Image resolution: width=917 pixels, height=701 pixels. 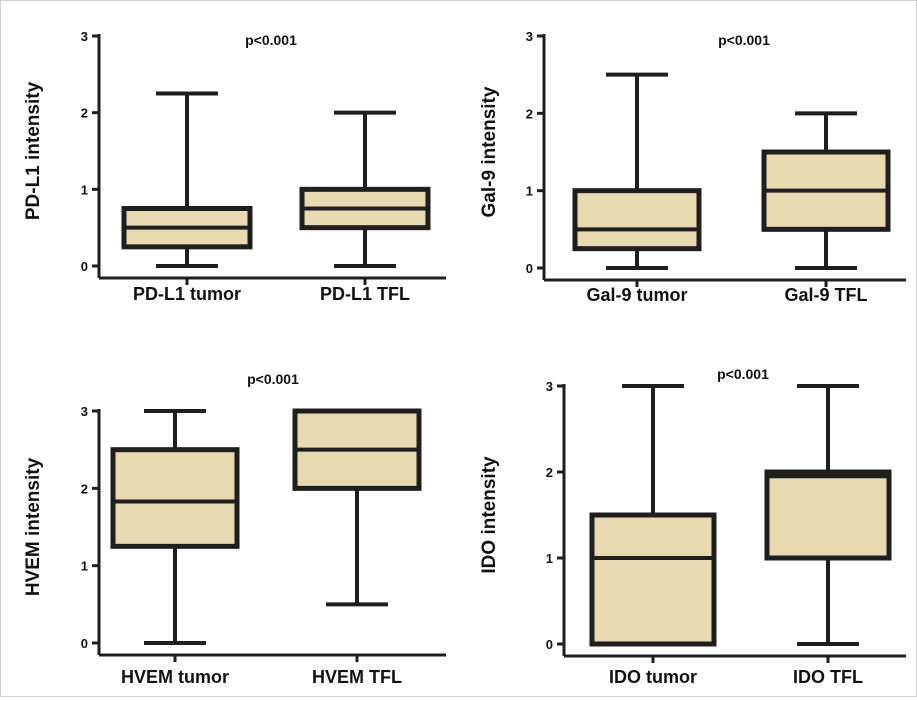 What do you see at coordinates (187, 294) in the screenshot?
I see `x-category-label: PD-L1 tumor` at bounding box center [187, 294].